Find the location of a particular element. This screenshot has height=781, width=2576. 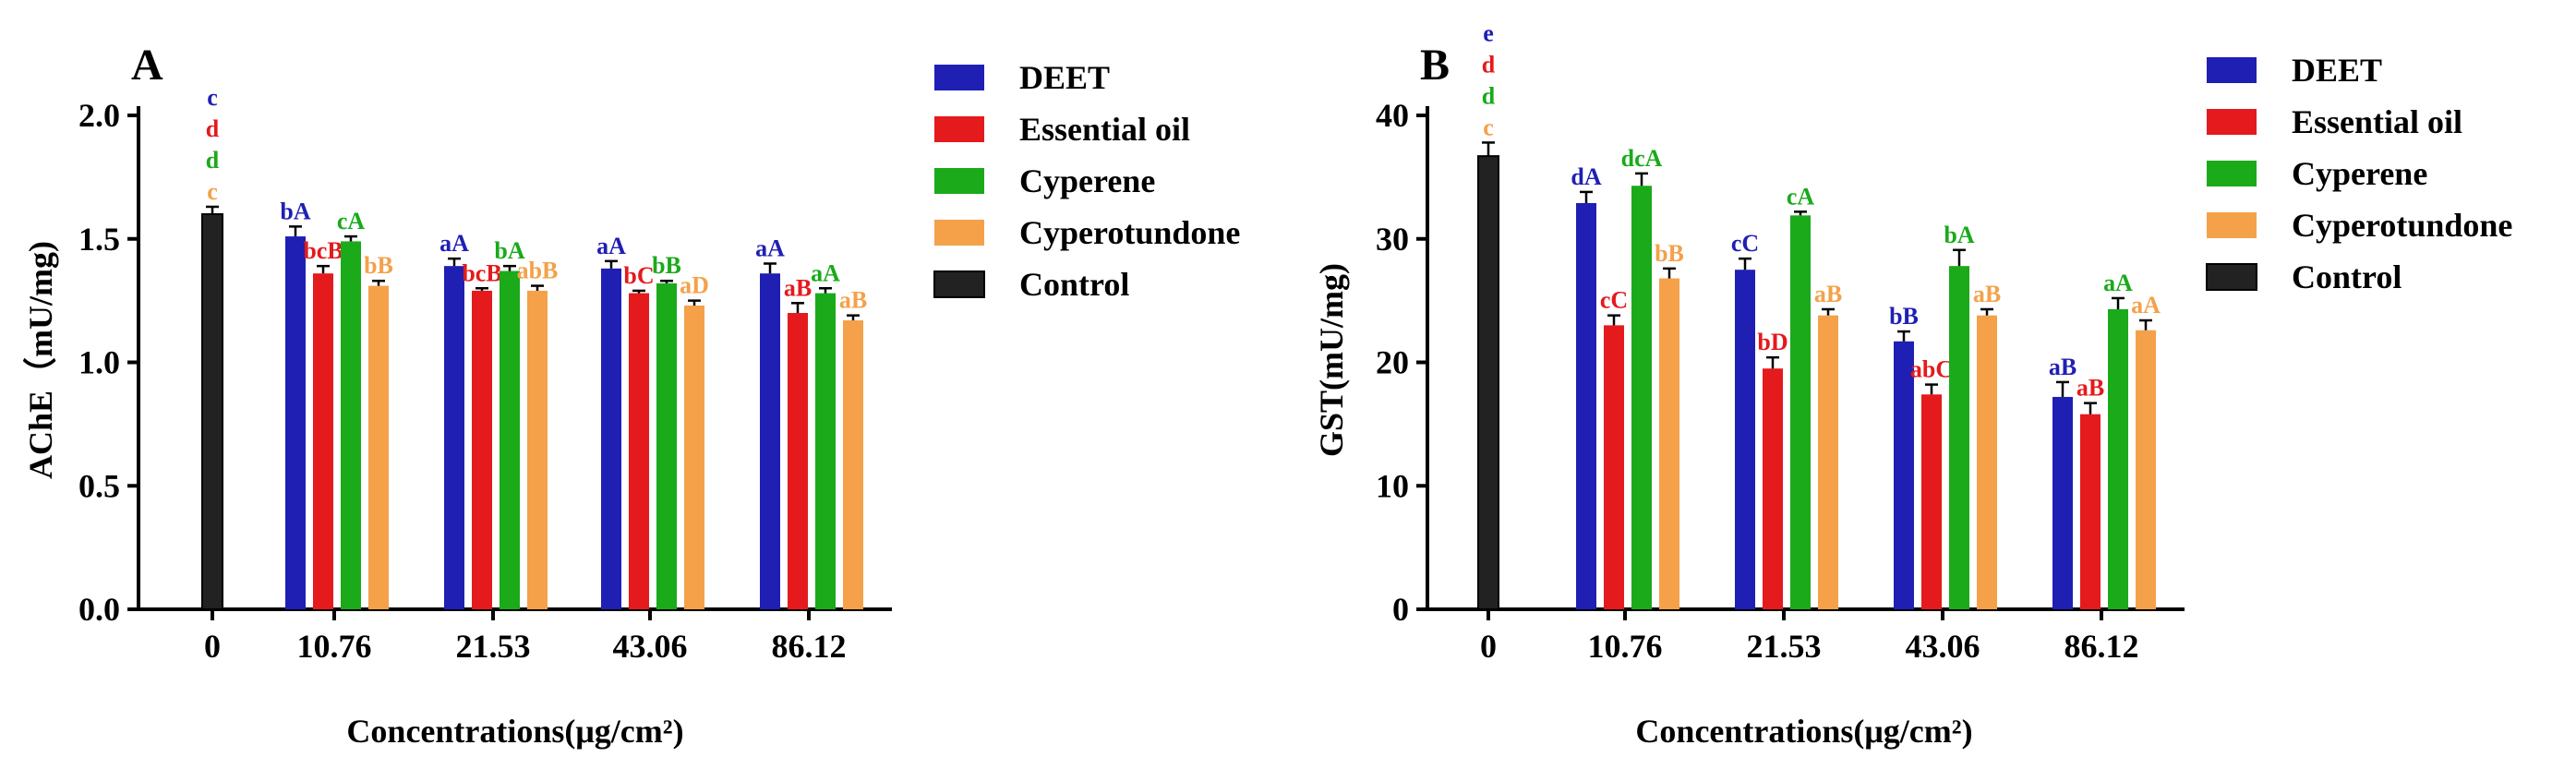

data-label: abC is located at coordinates (1931, 369).